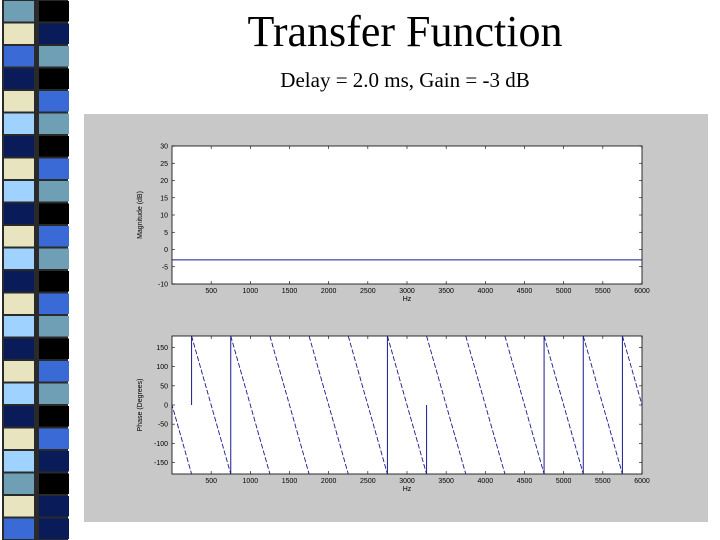  I want to click on x-tick-label: 6000, so click(642, 481).